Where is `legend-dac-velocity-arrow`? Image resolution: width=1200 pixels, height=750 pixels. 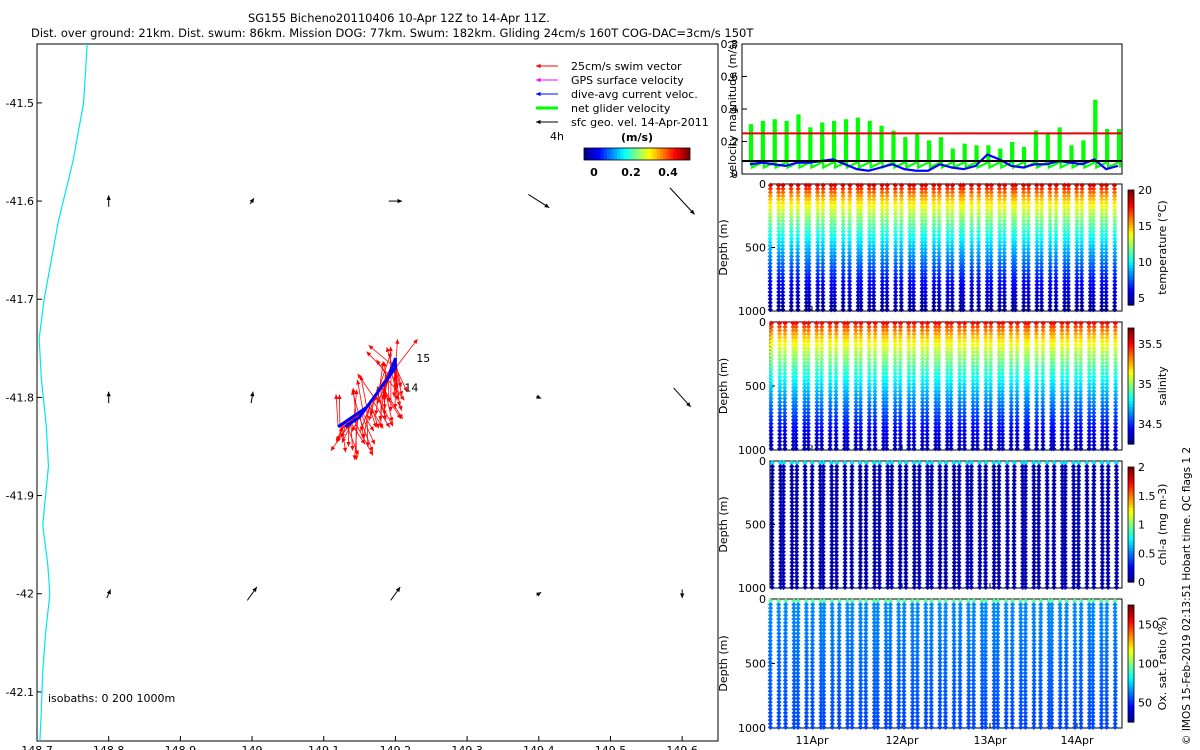
legend-dac-velocity-arrow is located at coordinates (547, 94).